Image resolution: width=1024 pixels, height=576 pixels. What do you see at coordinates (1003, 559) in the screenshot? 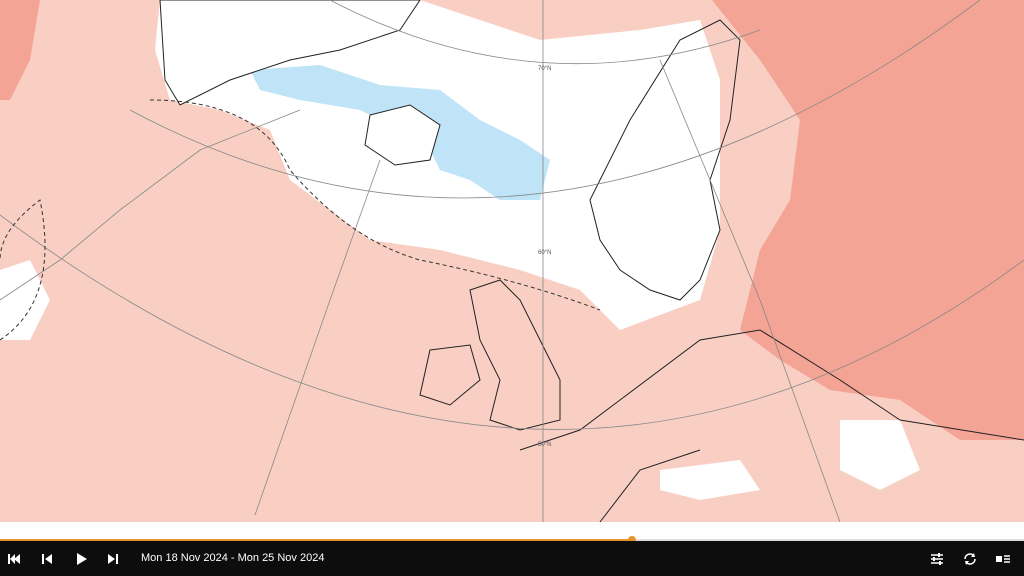
I see `menu-button` at bounding box center [1003, 559].